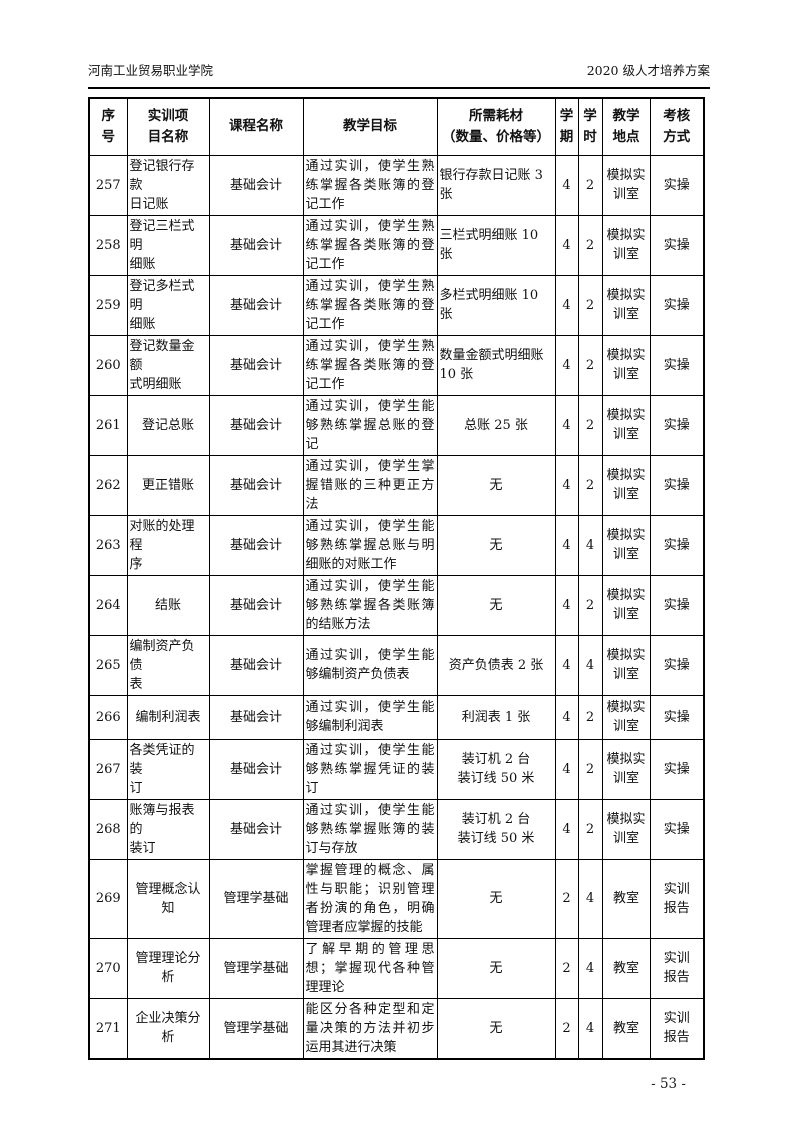  What do you see at coordinates (108, 185) in the screenshot?
I see `cell-no: 257` at bounding box center [108, 185].